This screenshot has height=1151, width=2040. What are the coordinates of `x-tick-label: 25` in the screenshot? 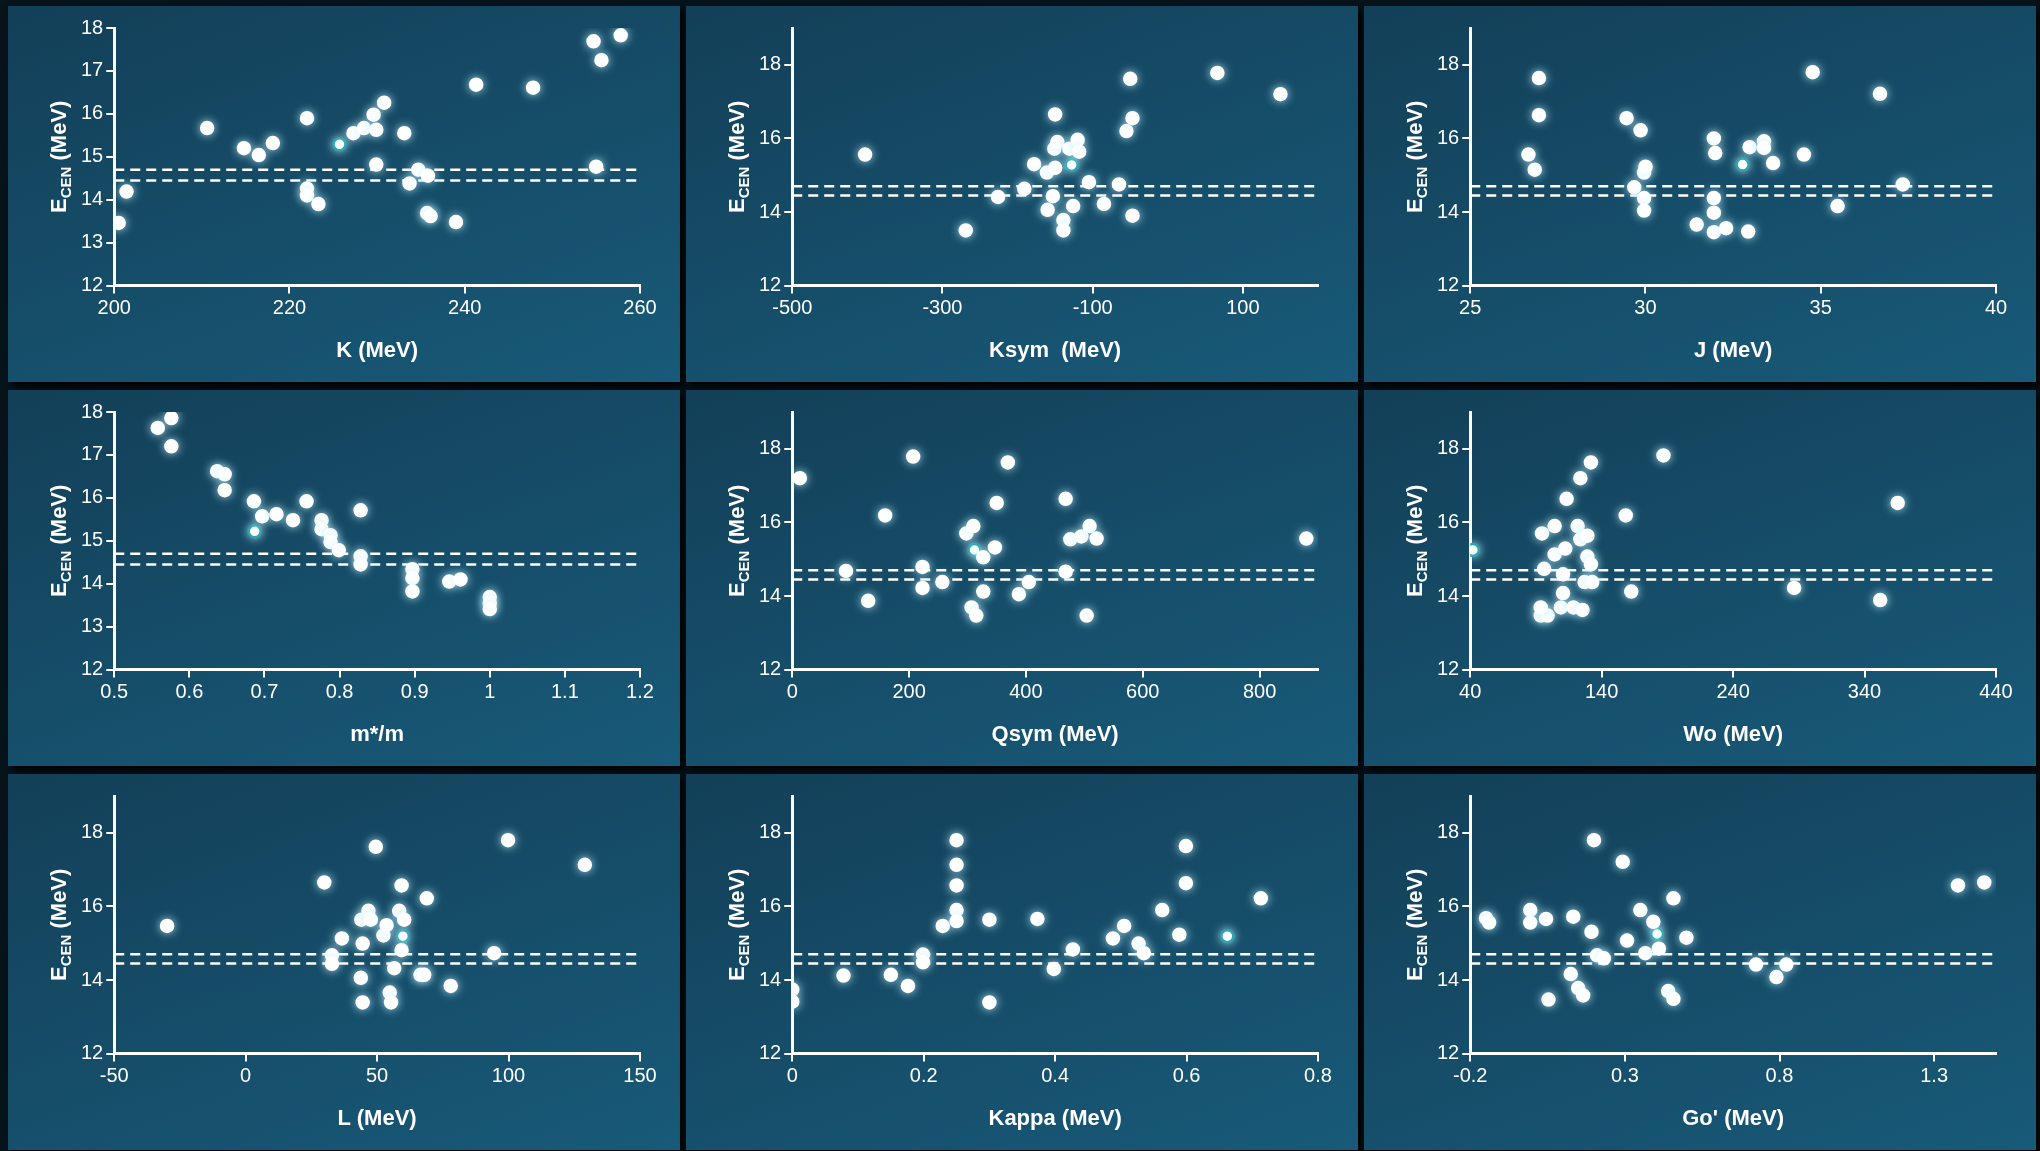 It's located at (1470, 307).